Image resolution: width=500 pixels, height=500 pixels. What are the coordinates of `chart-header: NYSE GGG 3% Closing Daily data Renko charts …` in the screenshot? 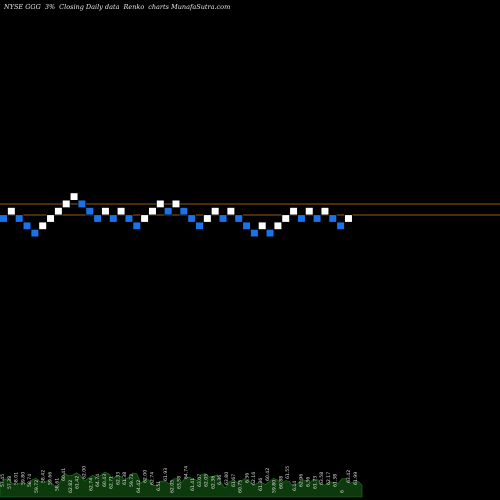 It's located at (119, 7).